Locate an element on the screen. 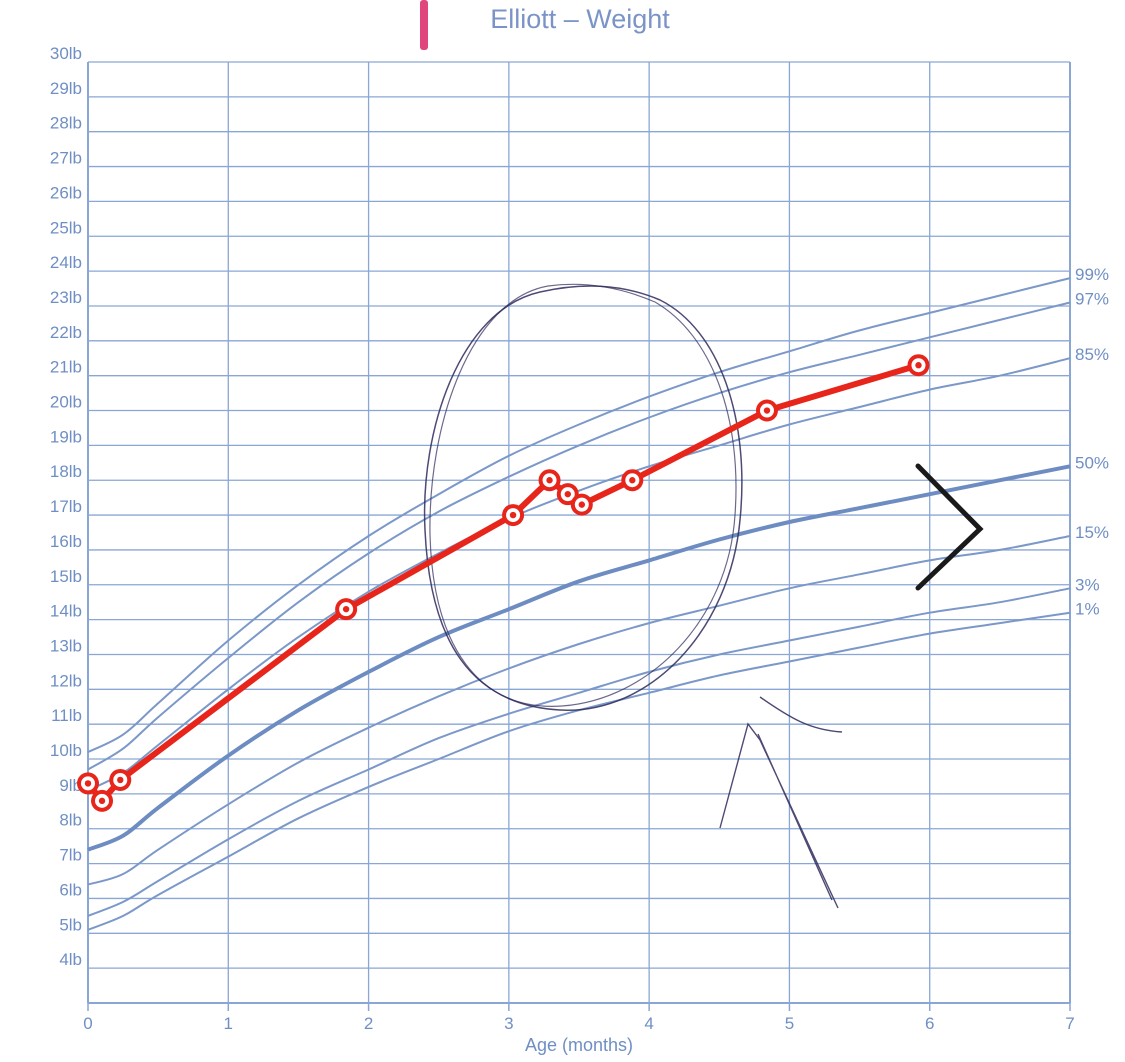  y-tick-label: 25lb is located at coordinates (66, 227).